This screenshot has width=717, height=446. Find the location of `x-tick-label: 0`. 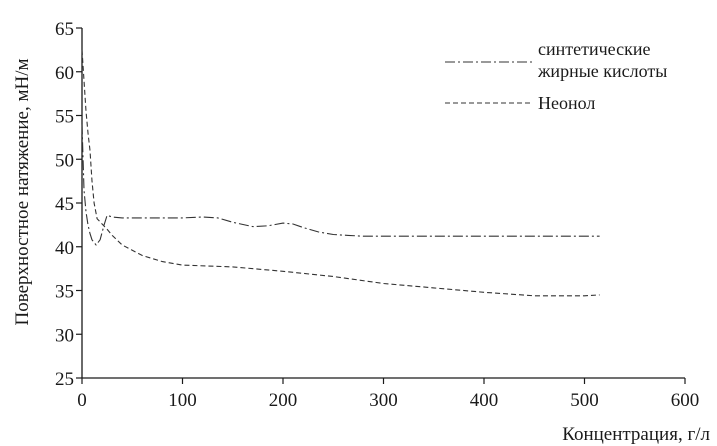

x-tick-label: 0 is located at coordinates (82, 400).